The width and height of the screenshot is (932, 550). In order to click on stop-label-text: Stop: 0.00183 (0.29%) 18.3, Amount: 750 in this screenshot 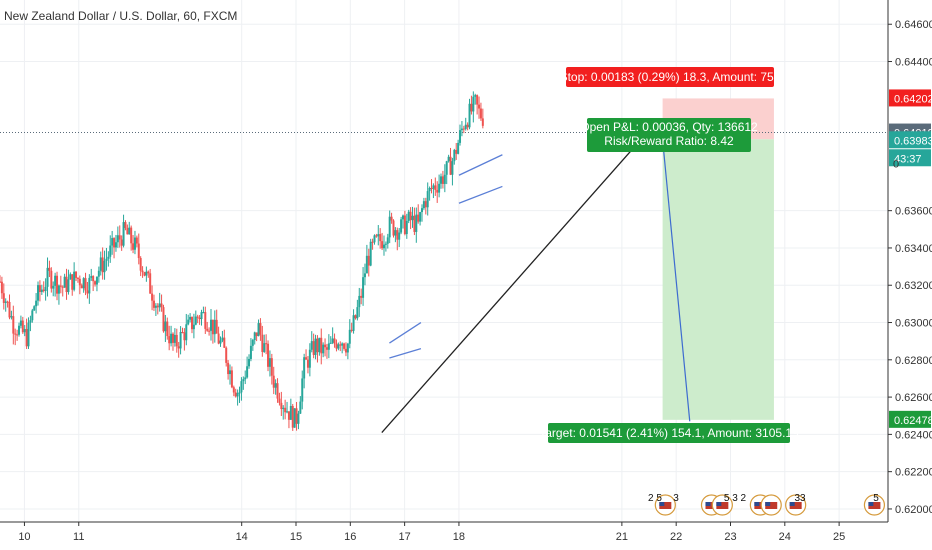, I will do `click(670, 77)`.